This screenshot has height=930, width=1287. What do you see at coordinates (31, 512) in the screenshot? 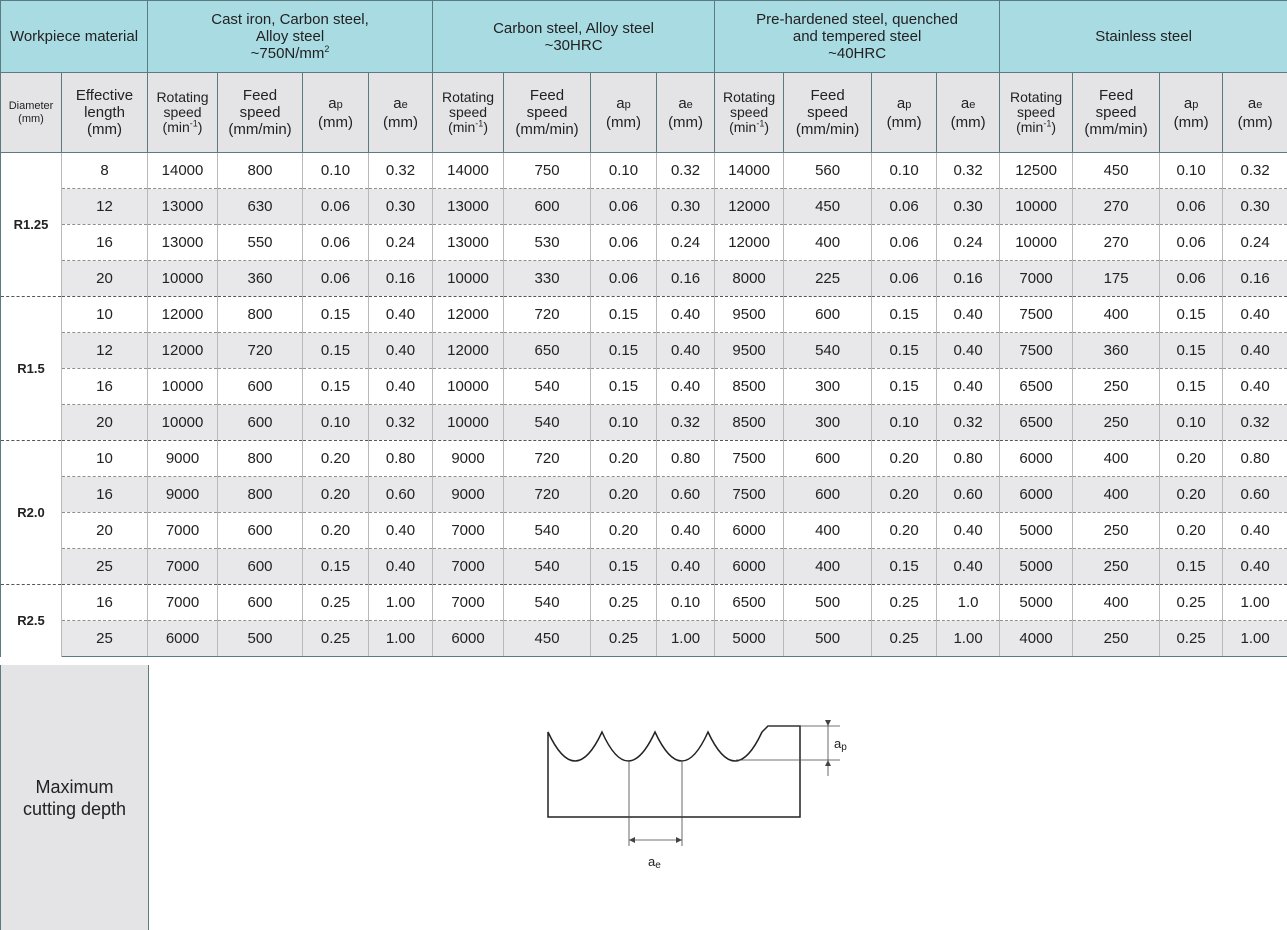
I see `diameter-cell: R2.0` at bounding box center [31, 512].